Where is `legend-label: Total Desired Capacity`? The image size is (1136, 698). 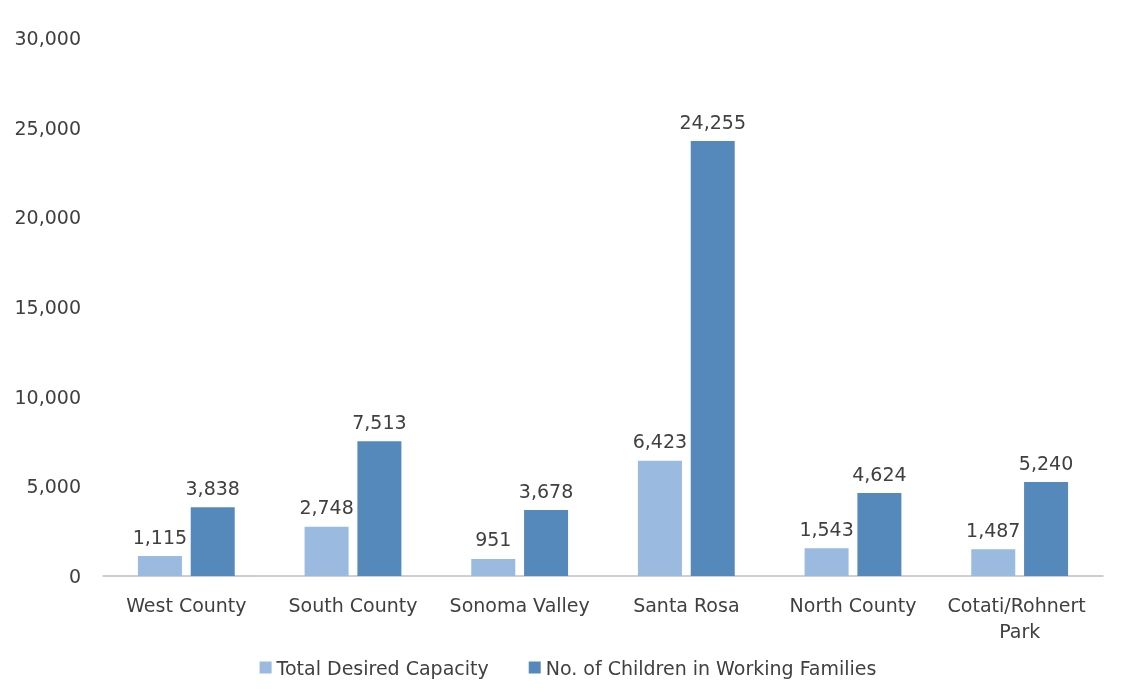
legend-label: Total Desired Capacity is located at coordinates (382, 667).